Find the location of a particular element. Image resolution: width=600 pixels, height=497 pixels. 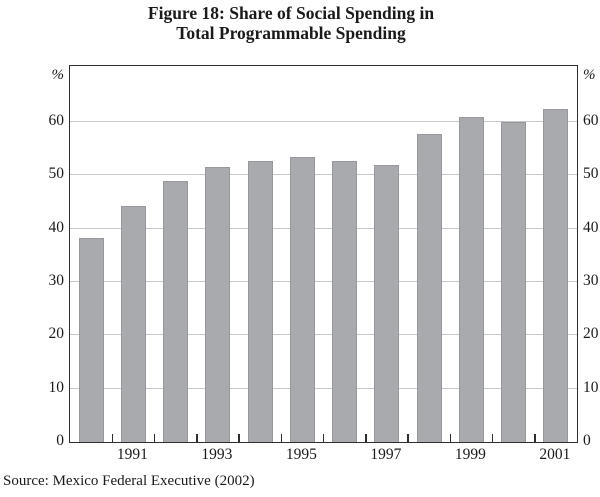

x-axis-label-2001: 2001 is located at coordinates (555, 454).